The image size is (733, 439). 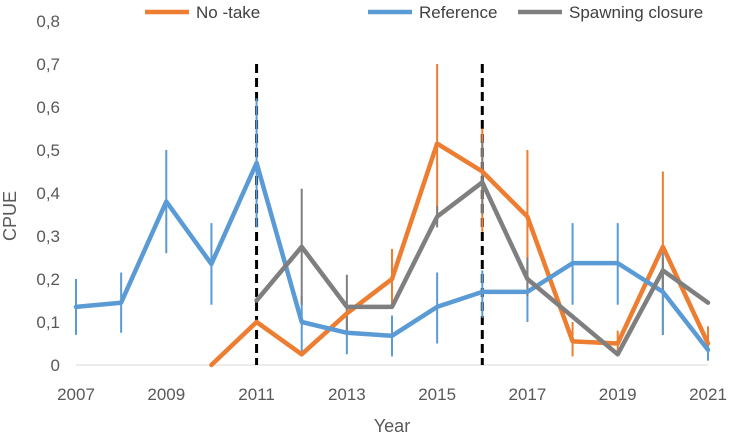 I want to click on x-tick-label: 2011, so click(x=256, y=394).